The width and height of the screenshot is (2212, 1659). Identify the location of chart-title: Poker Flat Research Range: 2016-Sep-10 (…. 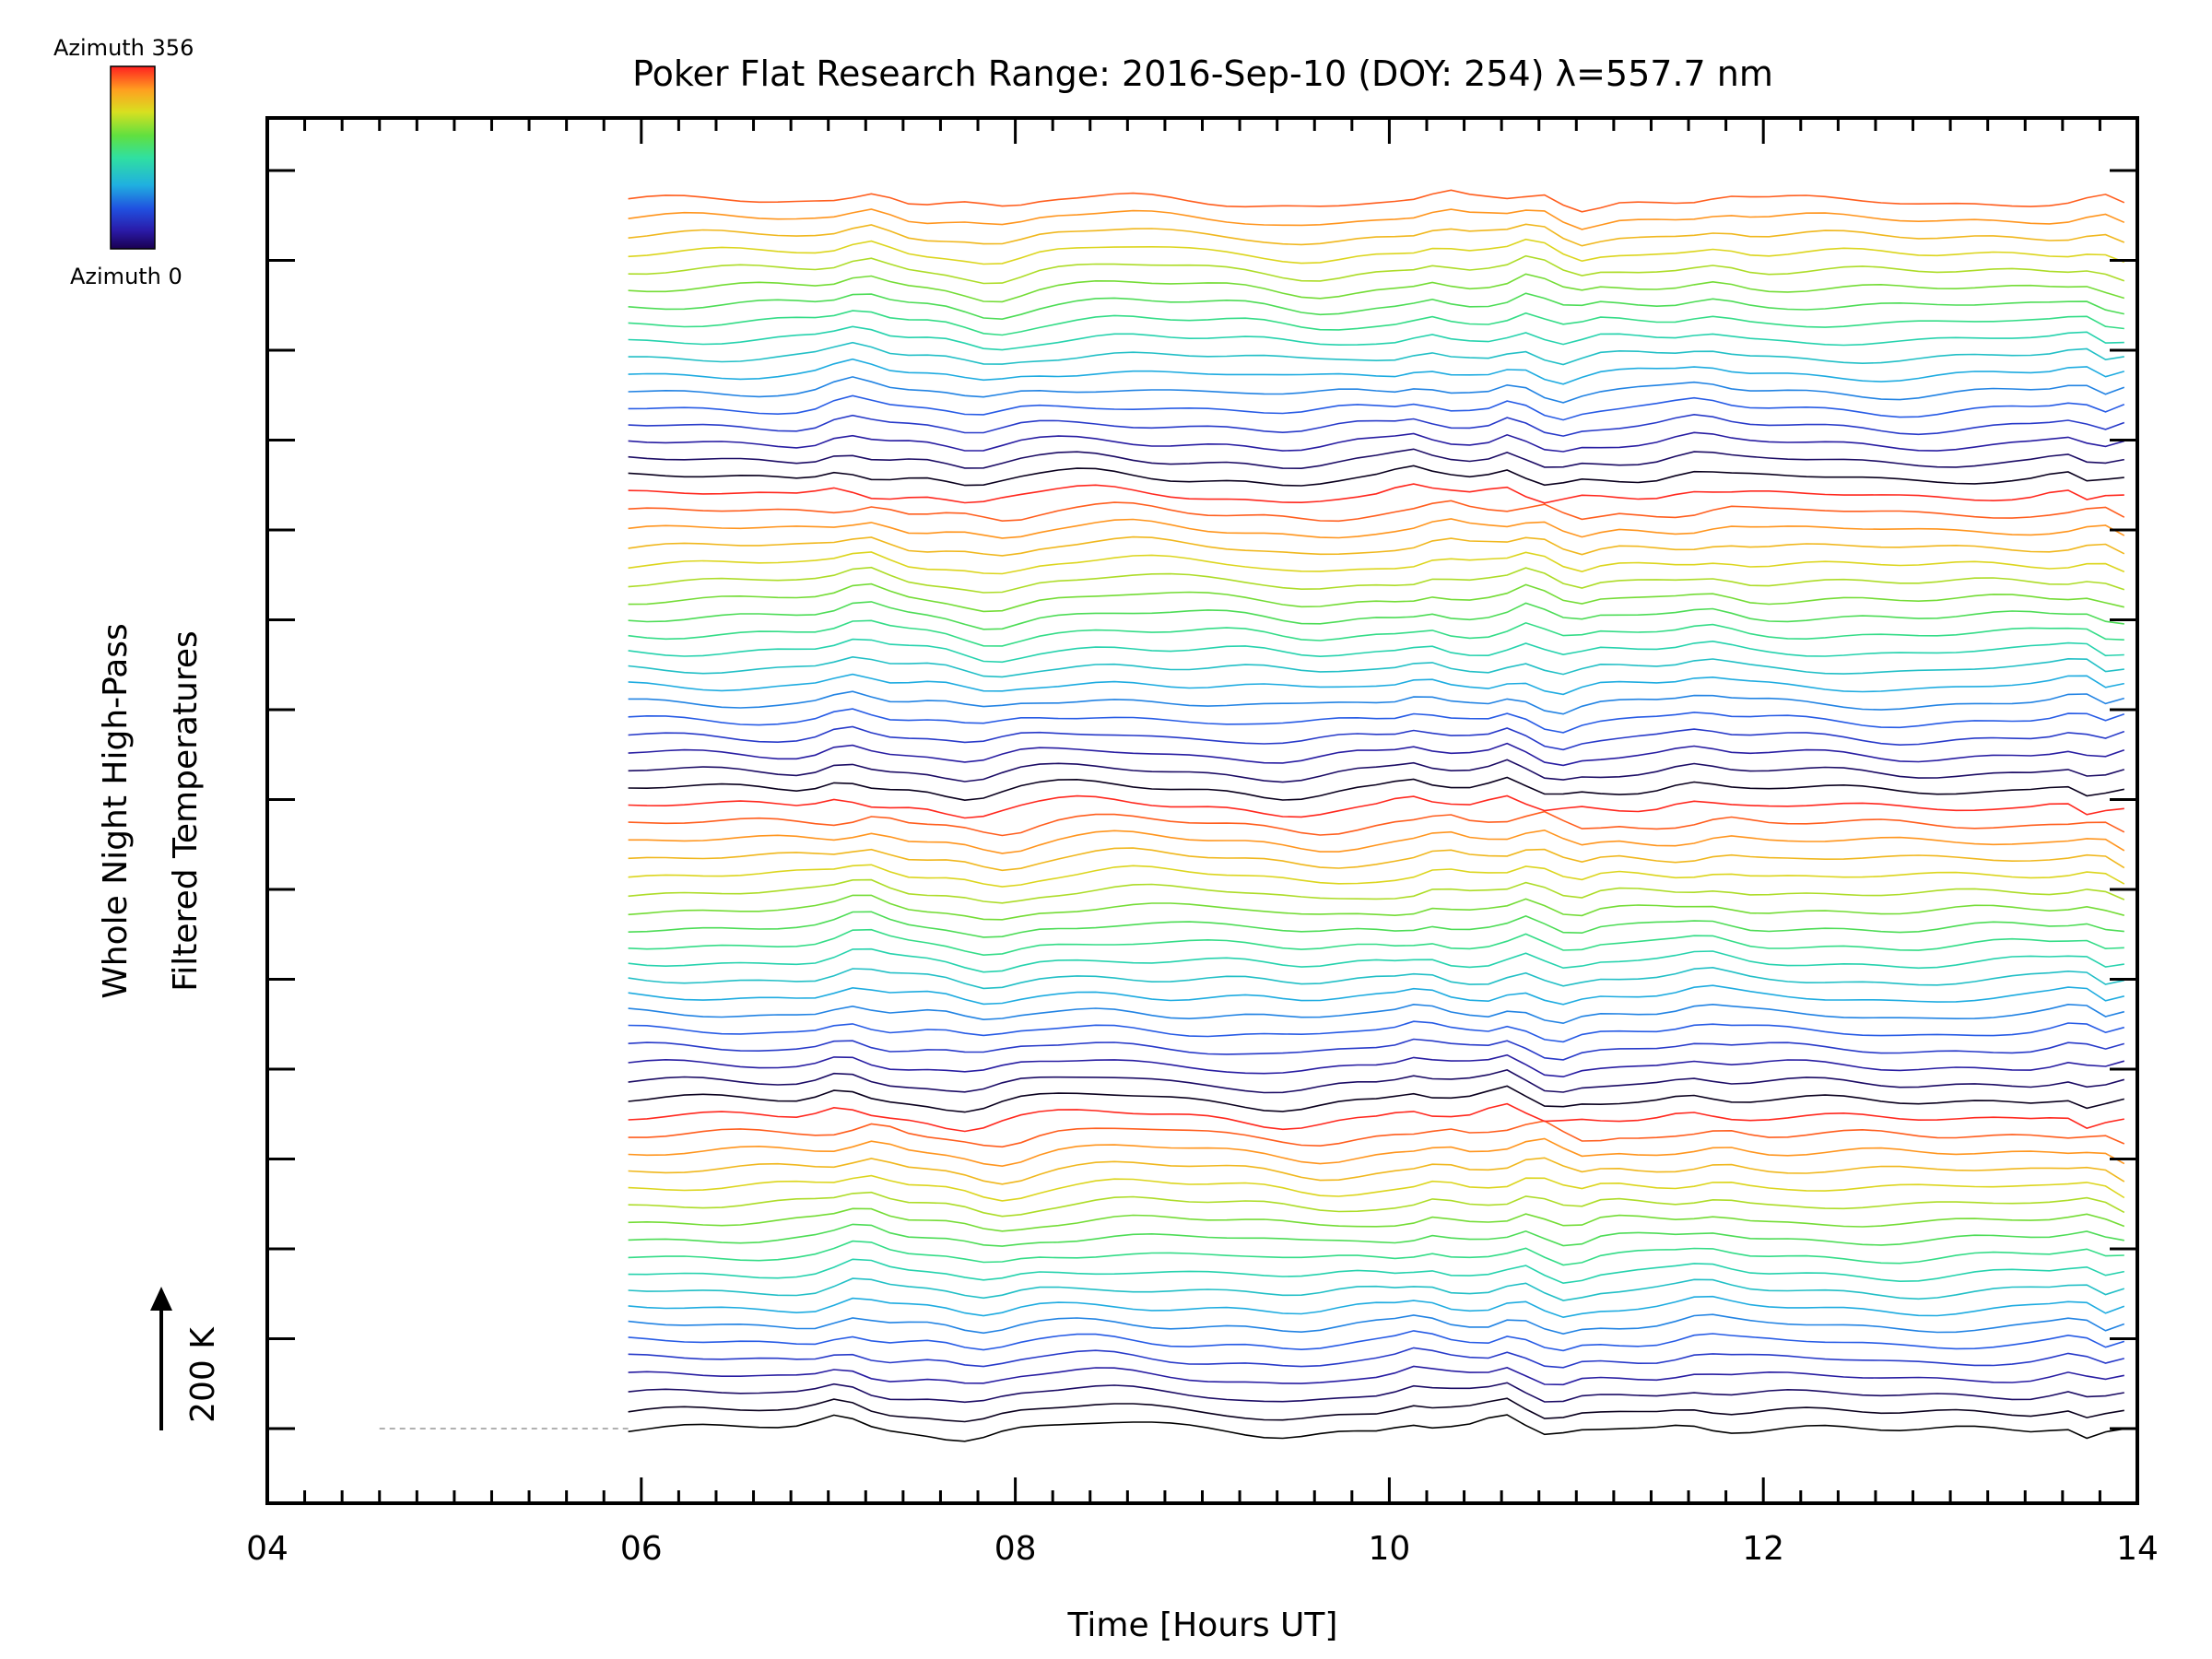
(1202, 73).